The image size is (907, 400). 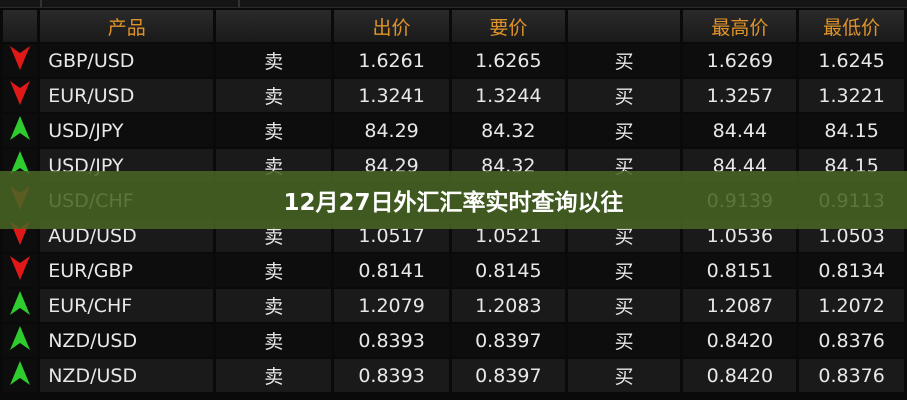 I want to click on header-product: 产品, so click(x=127, y=26).